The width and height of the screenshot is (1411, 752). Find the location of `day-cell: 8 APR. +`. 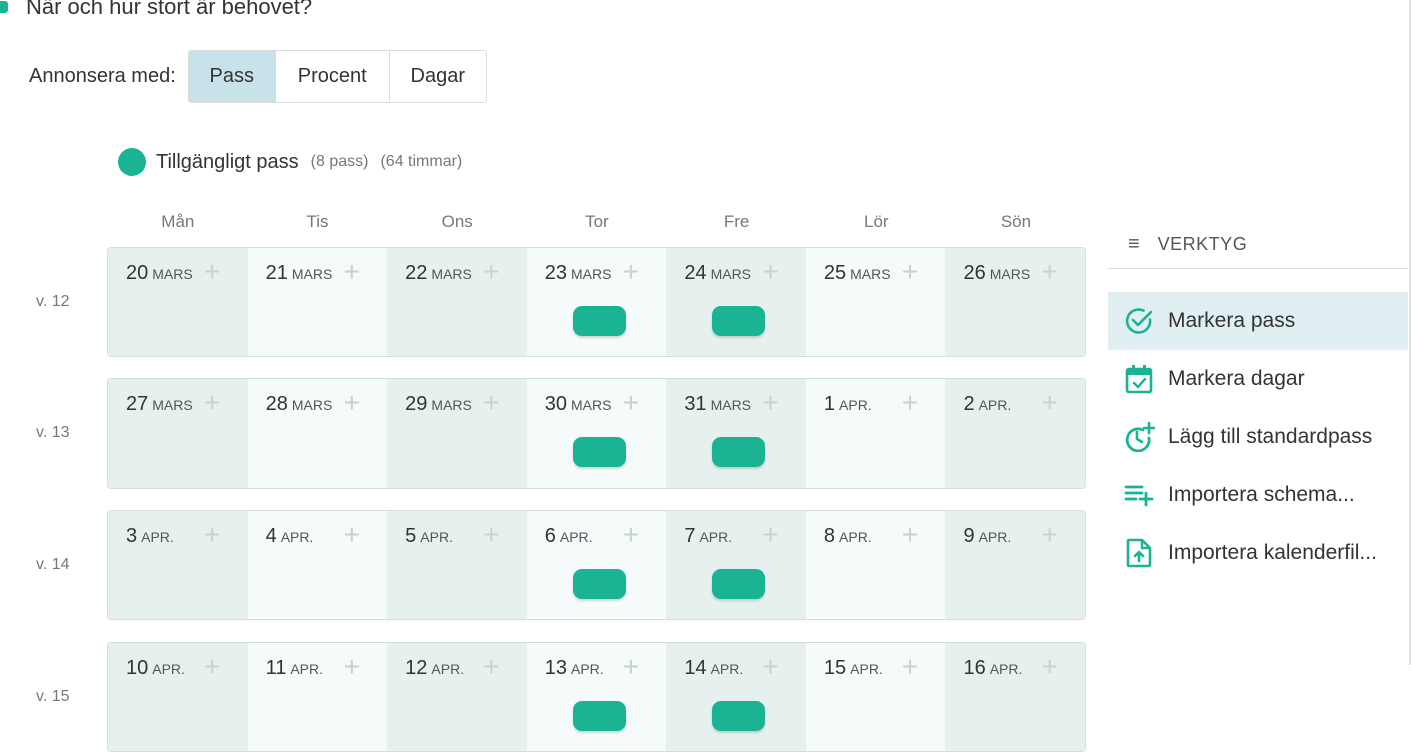

day-cell: 8 APR. + is located at coordinates (875, 565).